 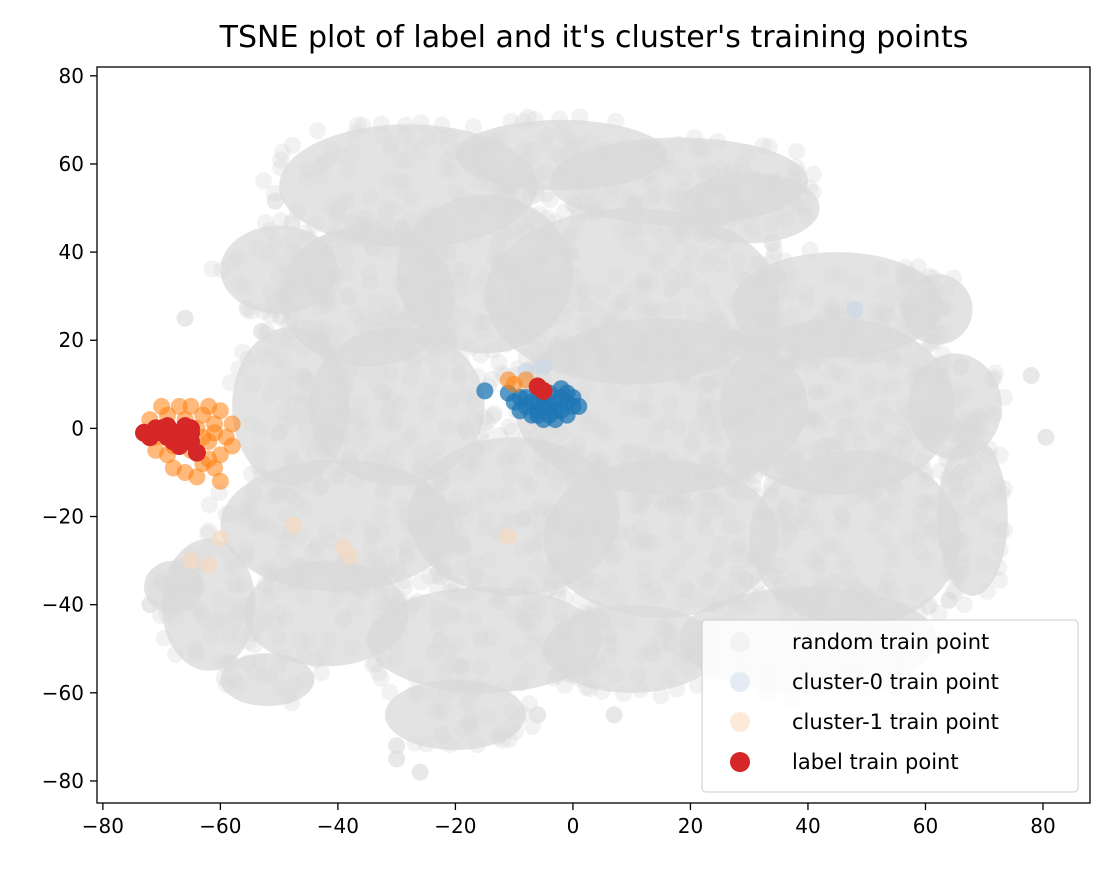 I want to click on legend-box, so click(x=890, y=706).